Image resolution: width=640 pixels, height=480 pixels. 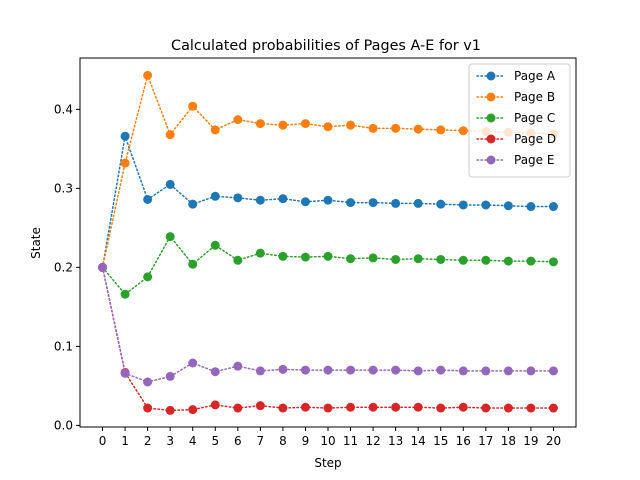 What do you see at coordinates (534, 118) in the screenshot?
I see `legend-label-page-c: Page C` at bounding box center [534, 118].